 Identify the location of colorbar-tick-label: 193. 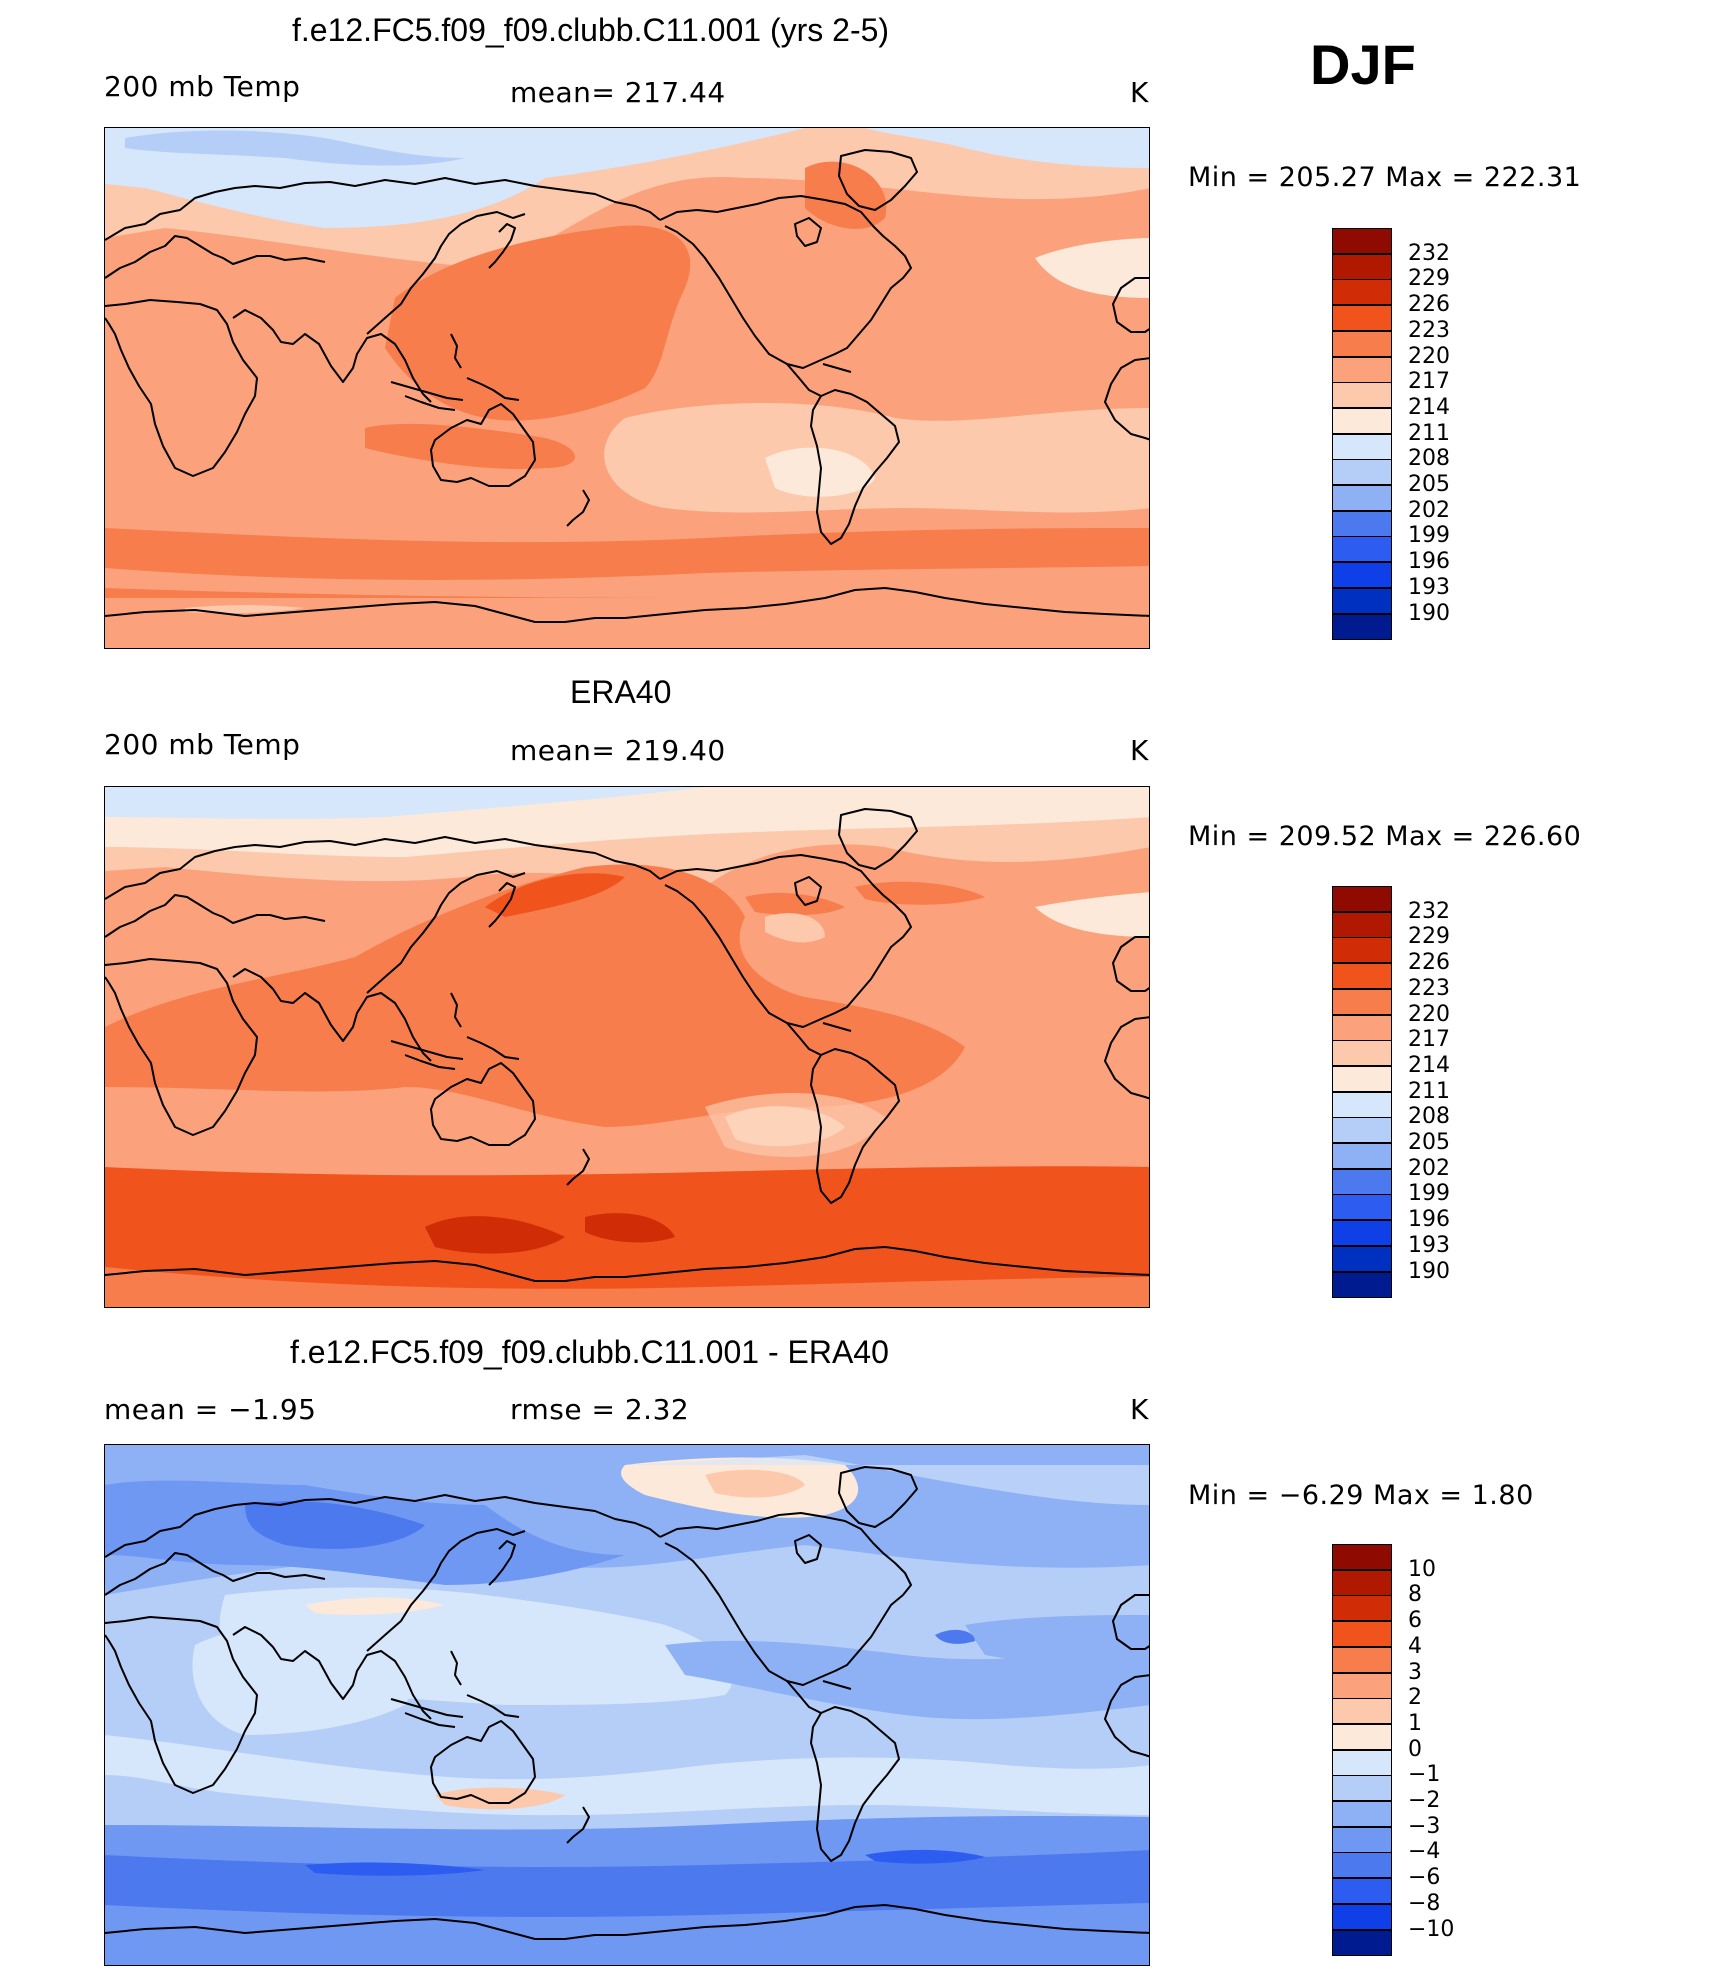
(1429, 1245).